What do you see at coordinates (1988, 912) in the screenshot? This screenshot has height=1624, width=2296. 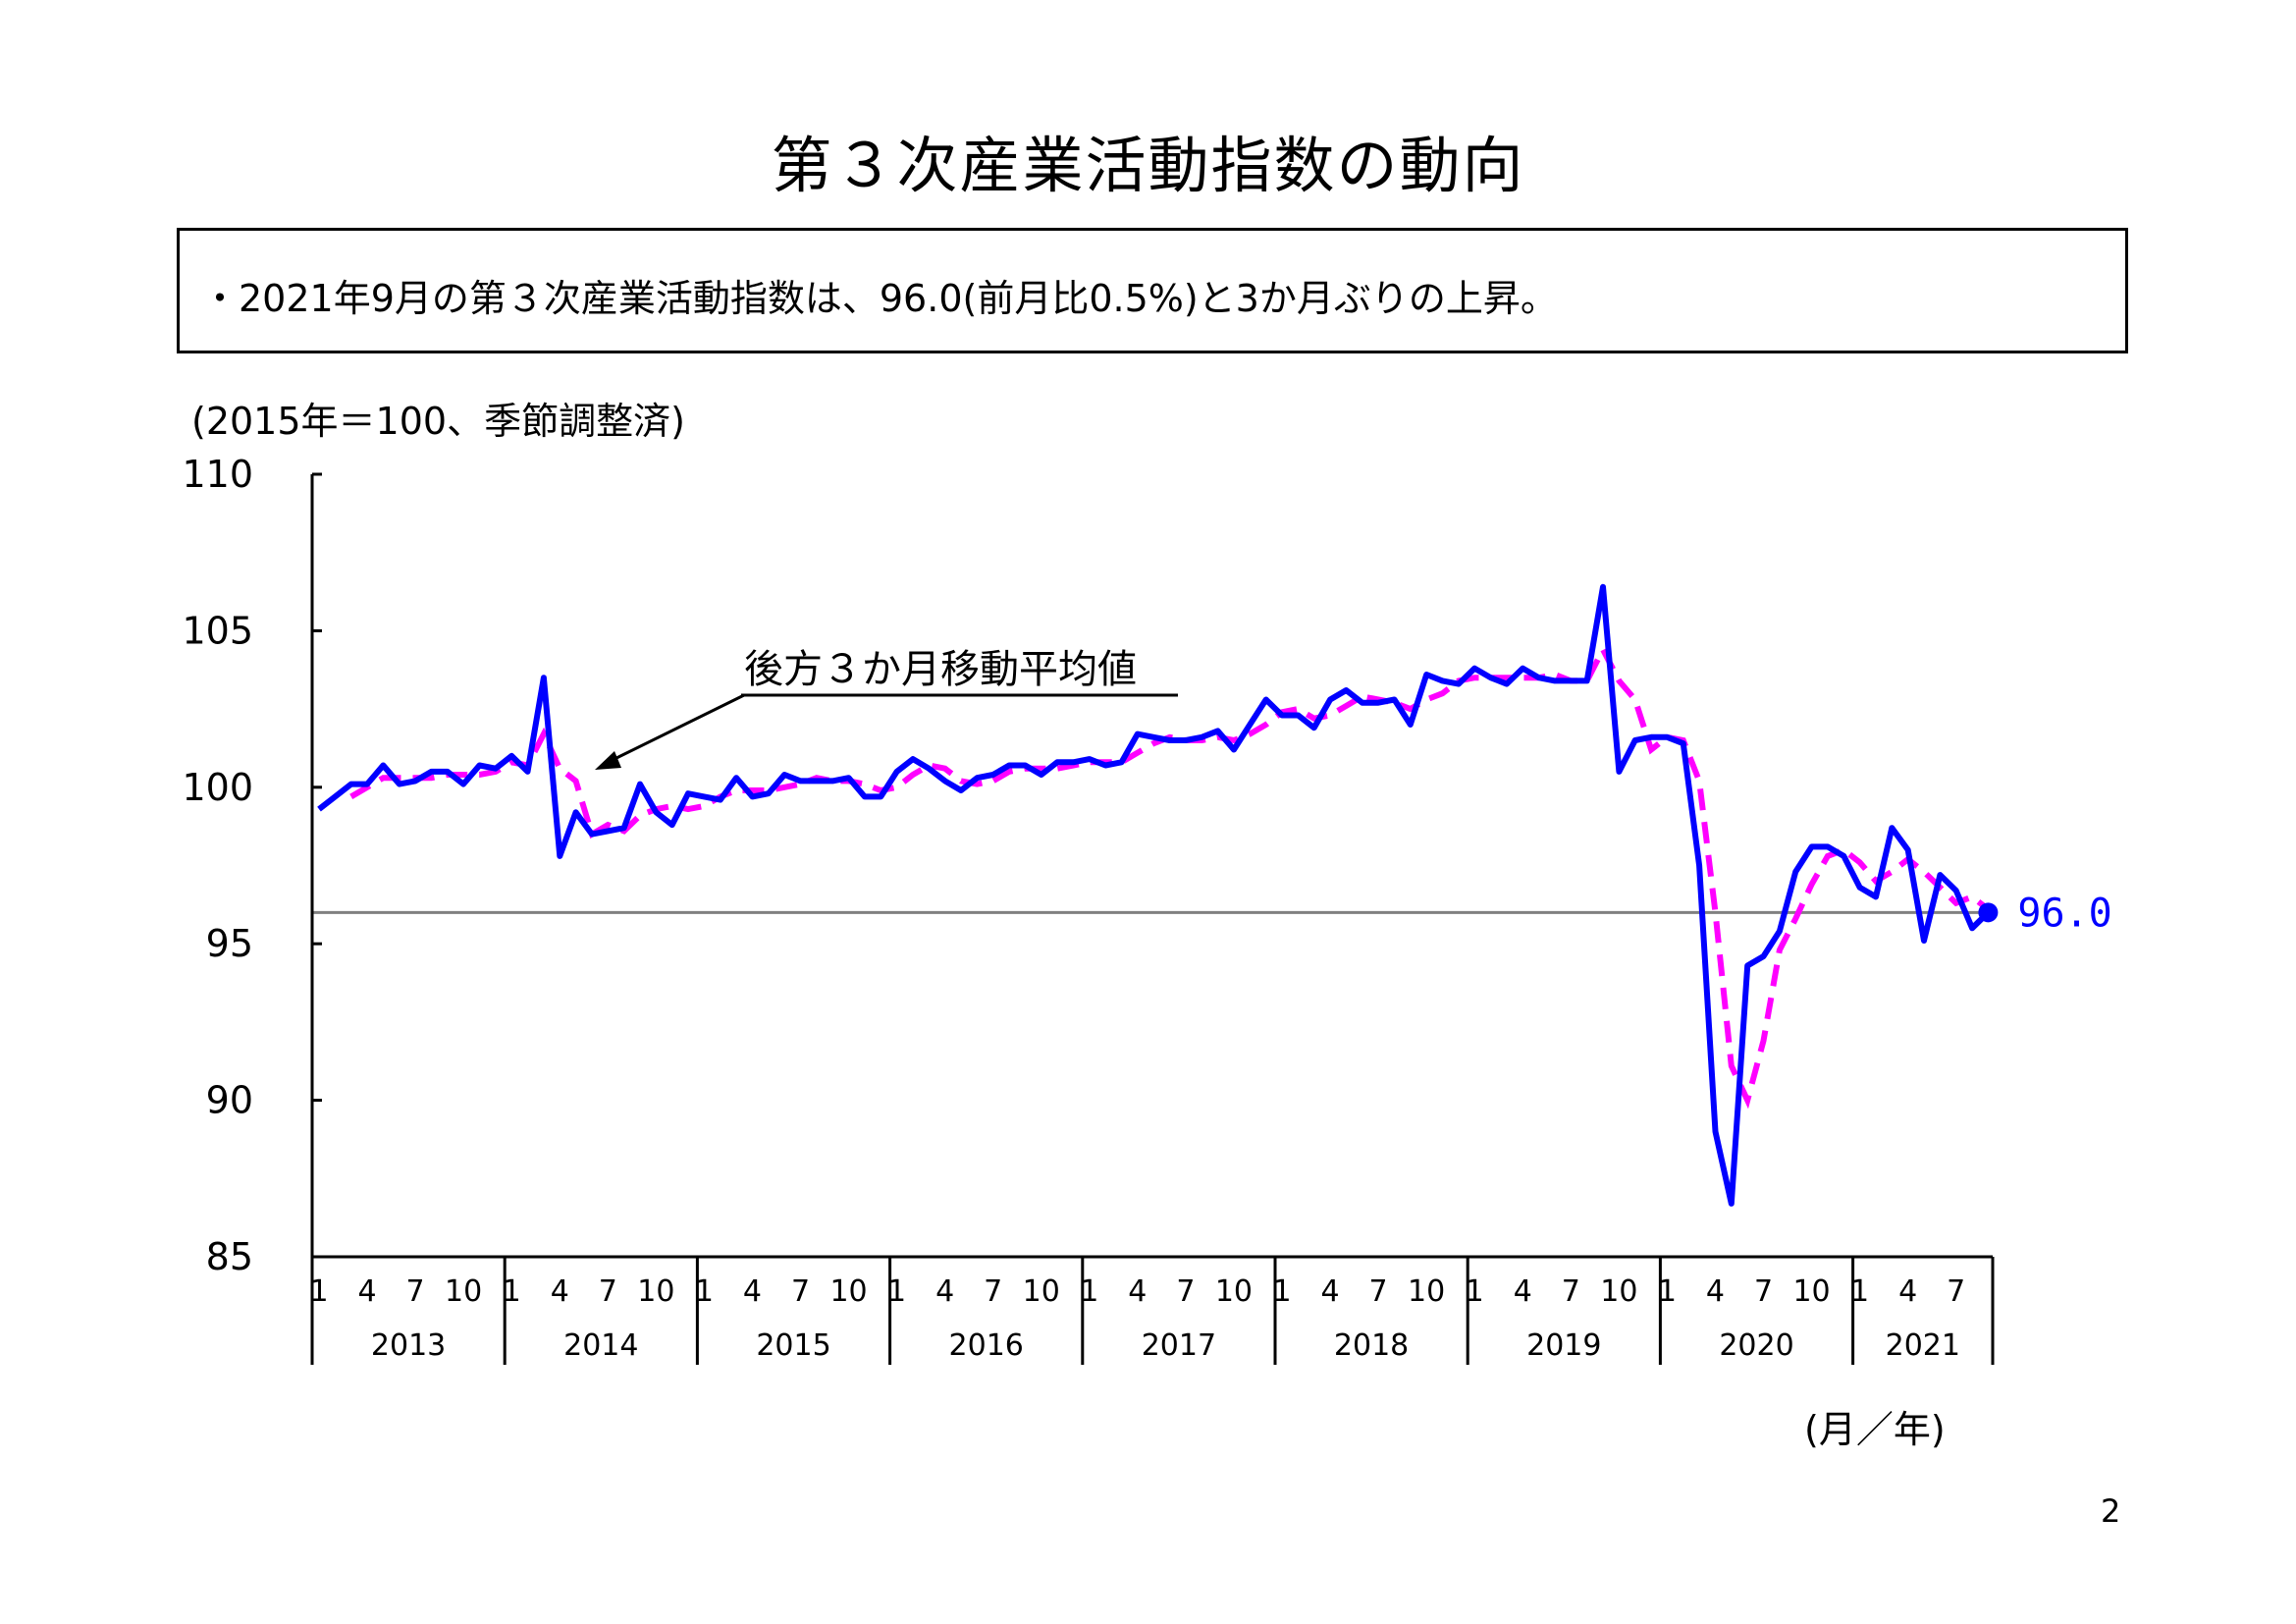 I see `last-point-marker` at bounding box center [1988, 912].